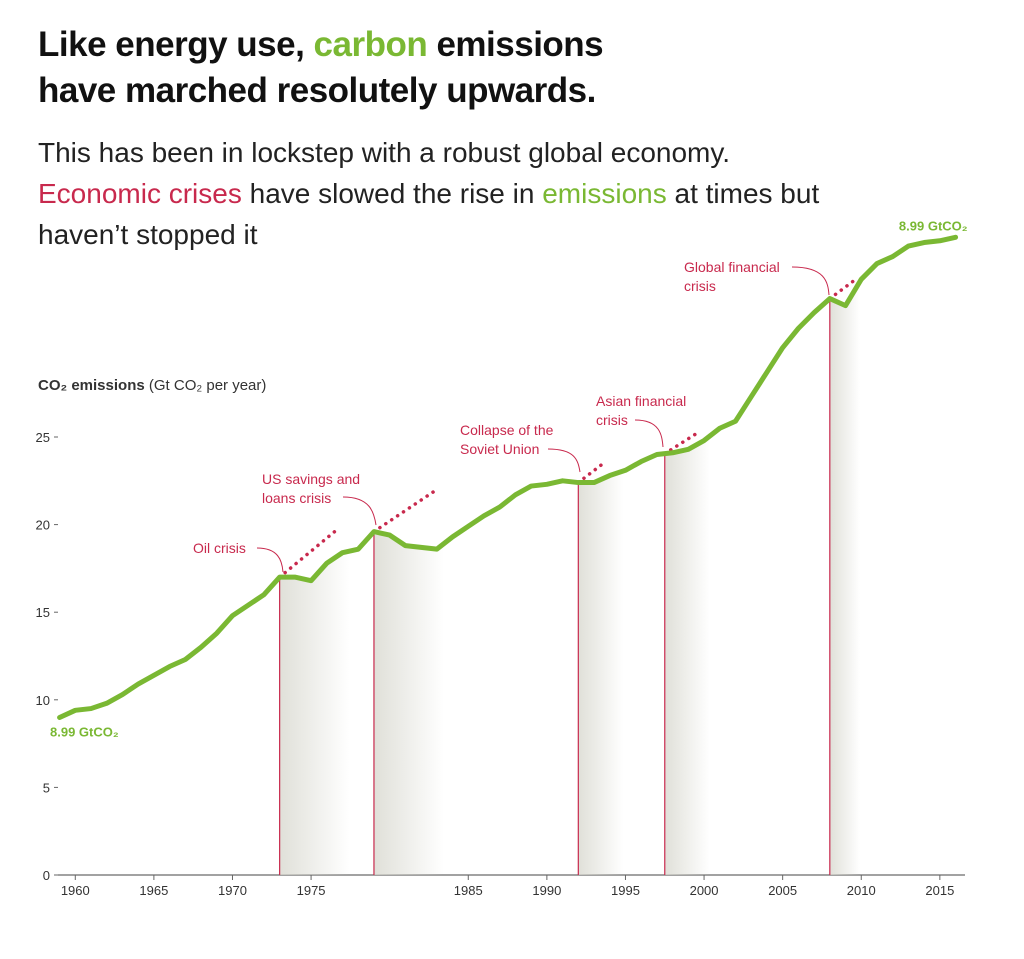 The image size is (1024, 959). Describe the element at coordinates (499, 449) in the screenshot. I see `crisis-label: Soviet Union` at that location.